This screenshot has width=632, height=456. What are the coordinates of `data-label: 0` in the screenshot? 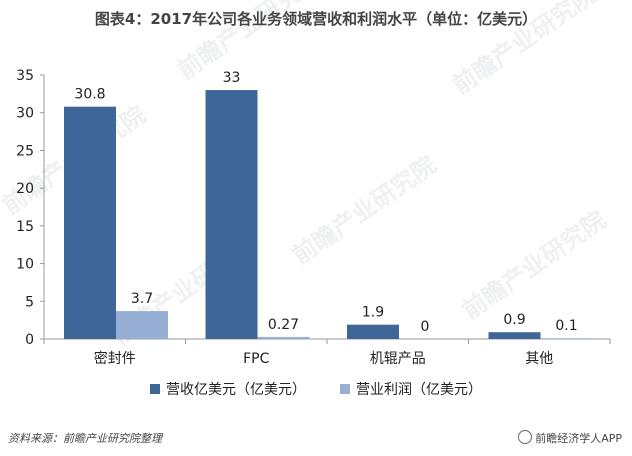 It's located at (425, 327).